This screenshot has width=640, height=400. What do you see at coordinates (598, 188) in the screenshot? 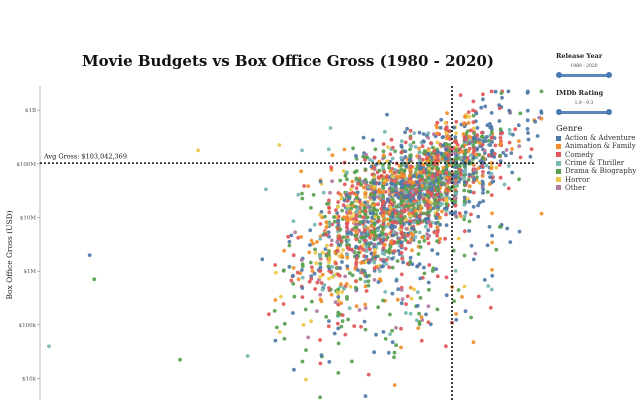
I see `legend-item: Other` at bounding box center [598, 188].